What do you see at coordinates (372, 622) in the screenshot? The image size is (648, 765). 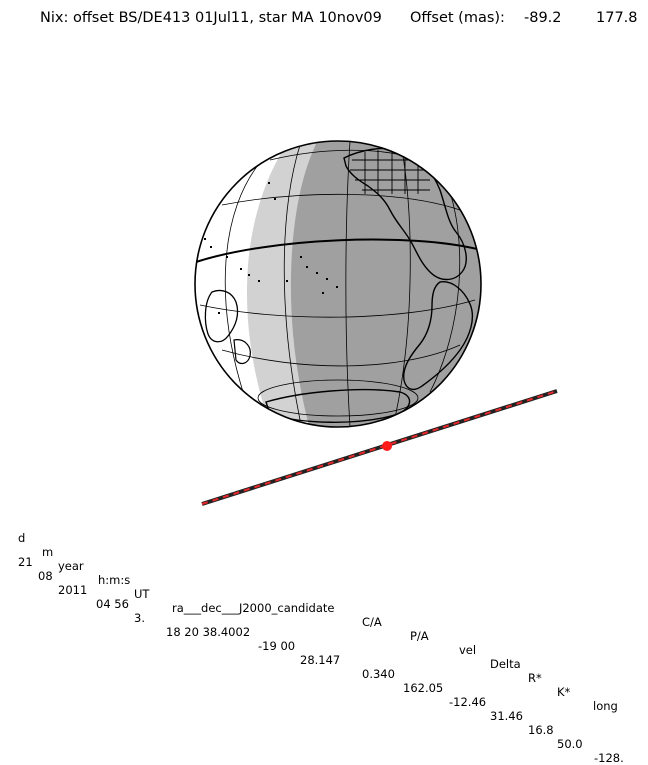 I see `col-header-ca: C/A` at bounding box center [372, 622].